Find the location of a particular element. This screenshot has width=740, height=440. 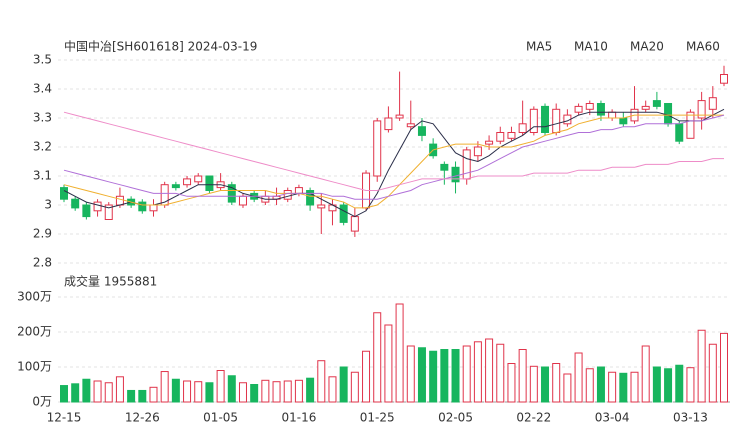

x-tick-label: 03-13 is located at coordinates (690, 418).